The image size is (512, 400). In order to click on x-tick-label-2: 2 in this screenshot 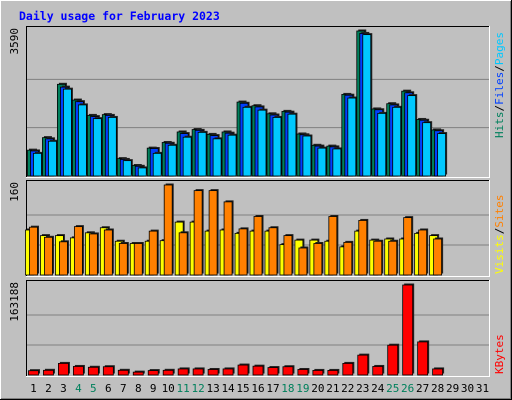, I will do `click(48, 388)`.